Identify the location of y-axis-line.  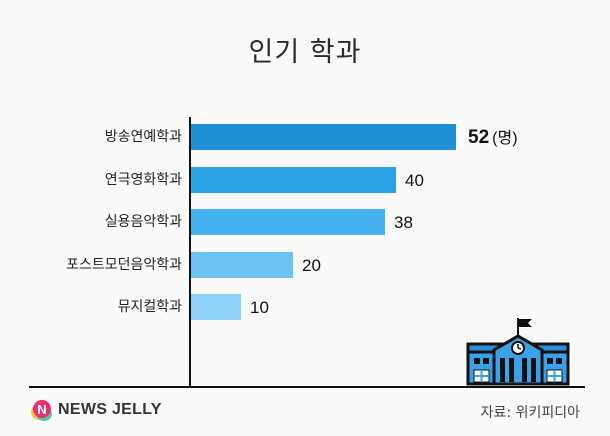
(190, 252).